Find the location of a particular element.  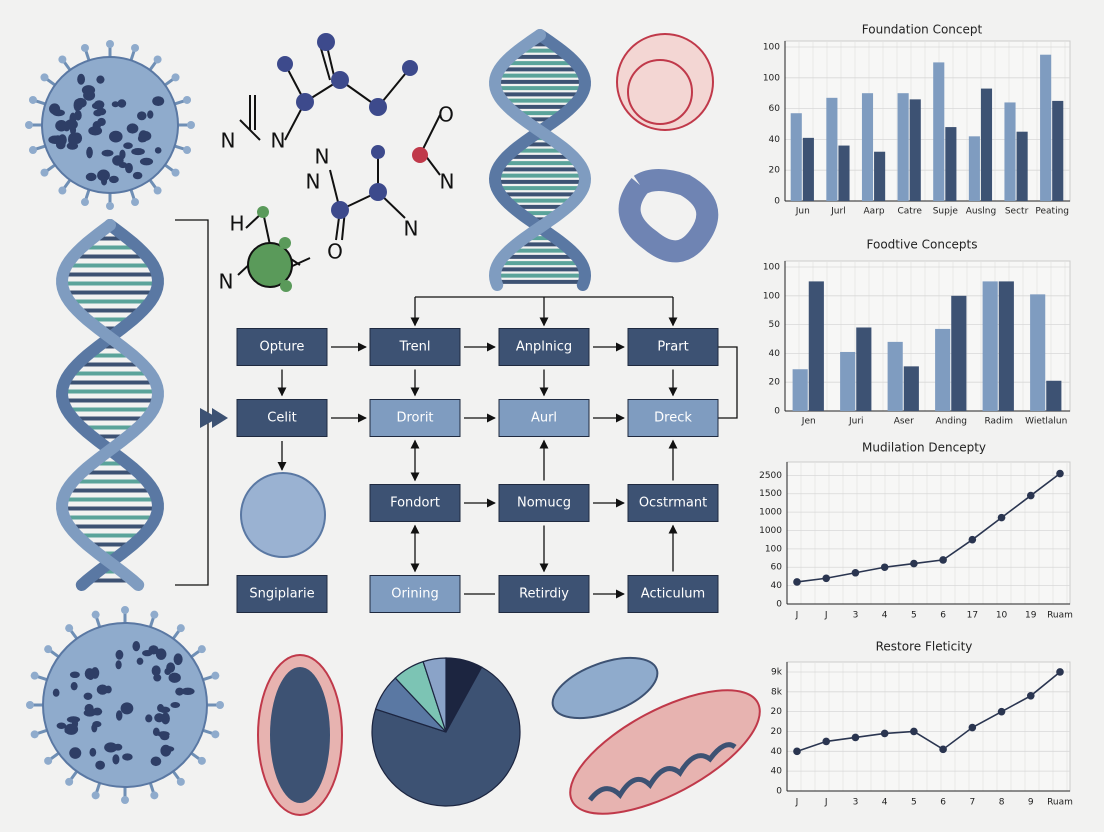

y-tick-label: 0 is located at coordinates (779, 792).